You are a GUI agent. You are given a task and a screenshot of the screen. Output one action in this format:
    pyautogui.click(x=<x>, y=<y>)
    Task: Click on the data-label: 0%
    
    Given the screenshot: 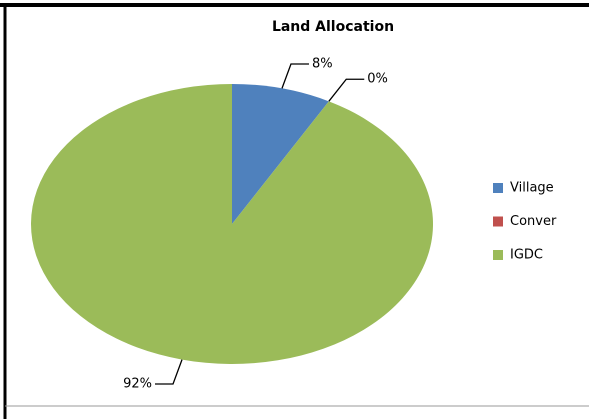 What is the action you would take?
    pyautogui.click(x=377, y=79)
    